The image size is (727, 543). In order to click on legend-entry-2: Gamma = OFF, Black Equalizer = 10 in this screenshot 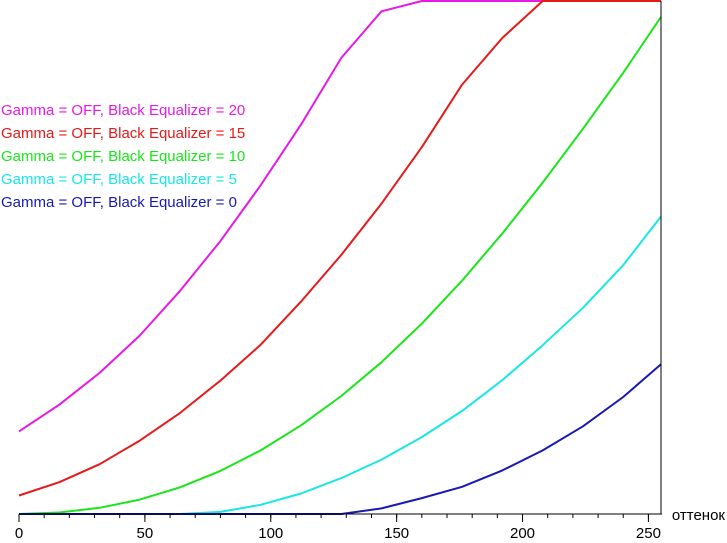, I will do `click(123, 156)`.